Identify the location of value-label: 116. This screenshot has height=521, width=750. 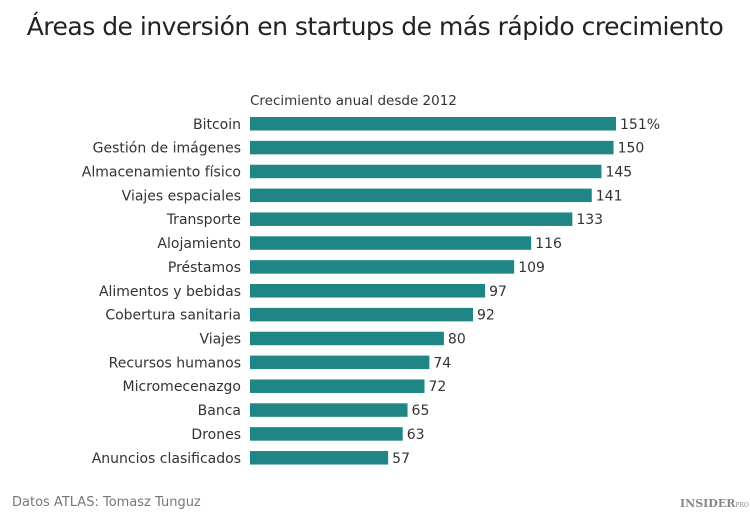
(548, 244).